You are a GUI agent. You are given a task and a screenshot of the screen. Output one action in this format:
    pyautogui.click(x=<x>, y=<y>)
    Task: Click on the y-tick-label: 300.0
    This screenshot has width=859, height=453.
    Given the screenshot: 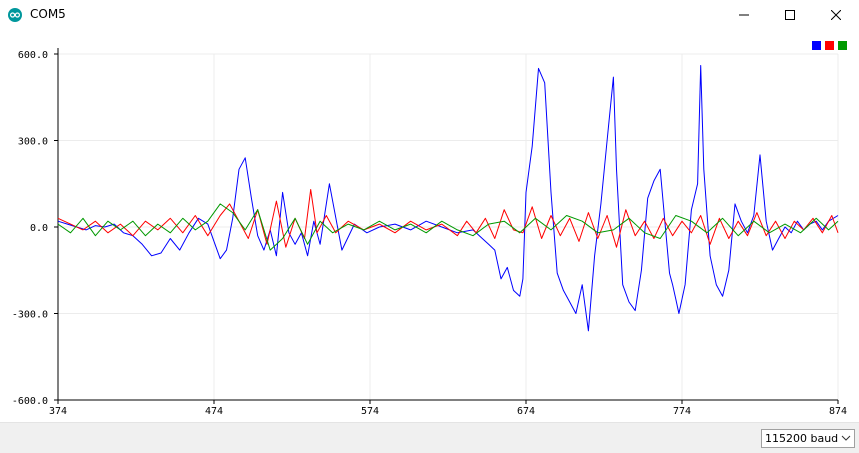 What is the action you would take?
    pyautogui.click(x=33, y=142)
    